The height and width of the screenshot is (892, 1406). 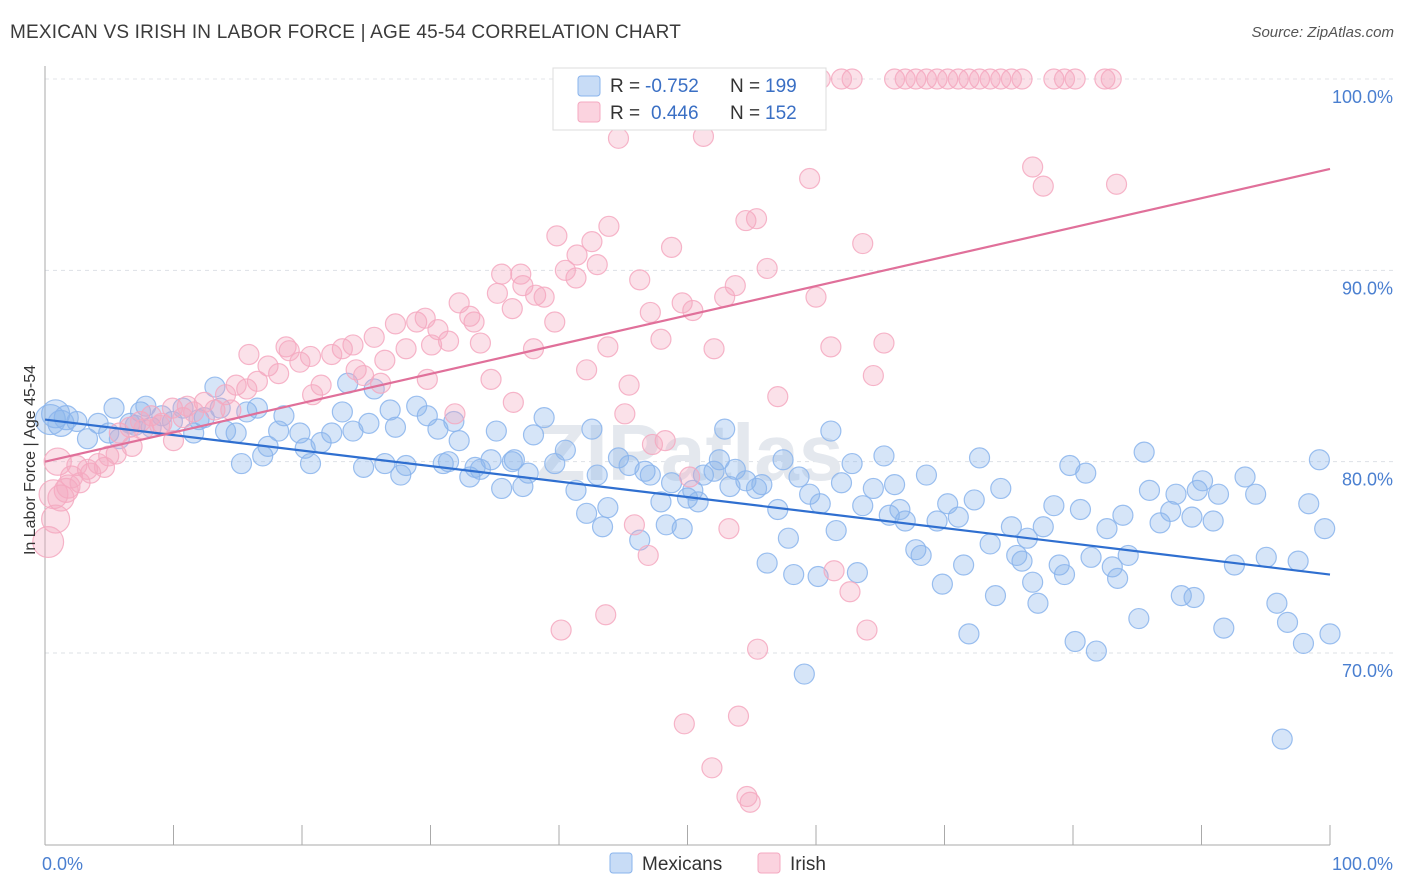 What do you see at coordinates (1367, 288) in the screenshot?
I see `y-tick-label: 90.0%` at bounding box center [1367, 288].